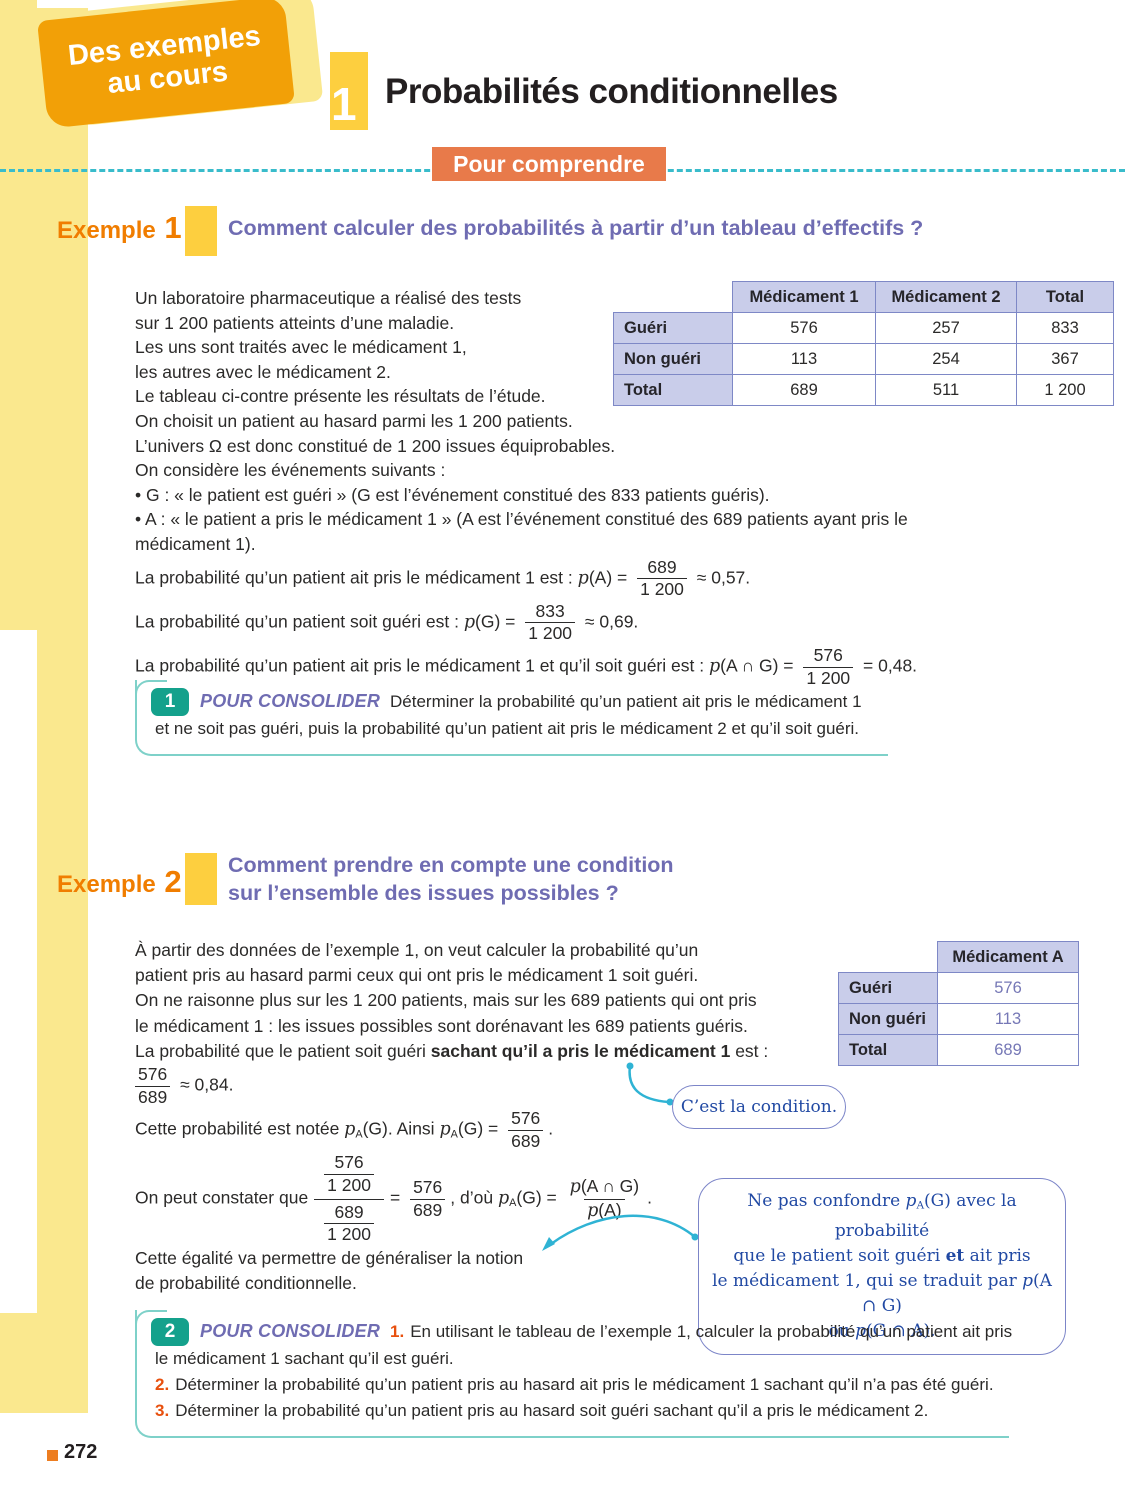 Image resolution: width=1125 pixels, height=1500 pixels. What do you see at coordinates (349, 1198) in the screenshot?
I see `nested-fraction: 576 1 200 689 1 200` at bounding box center [349, 1198].